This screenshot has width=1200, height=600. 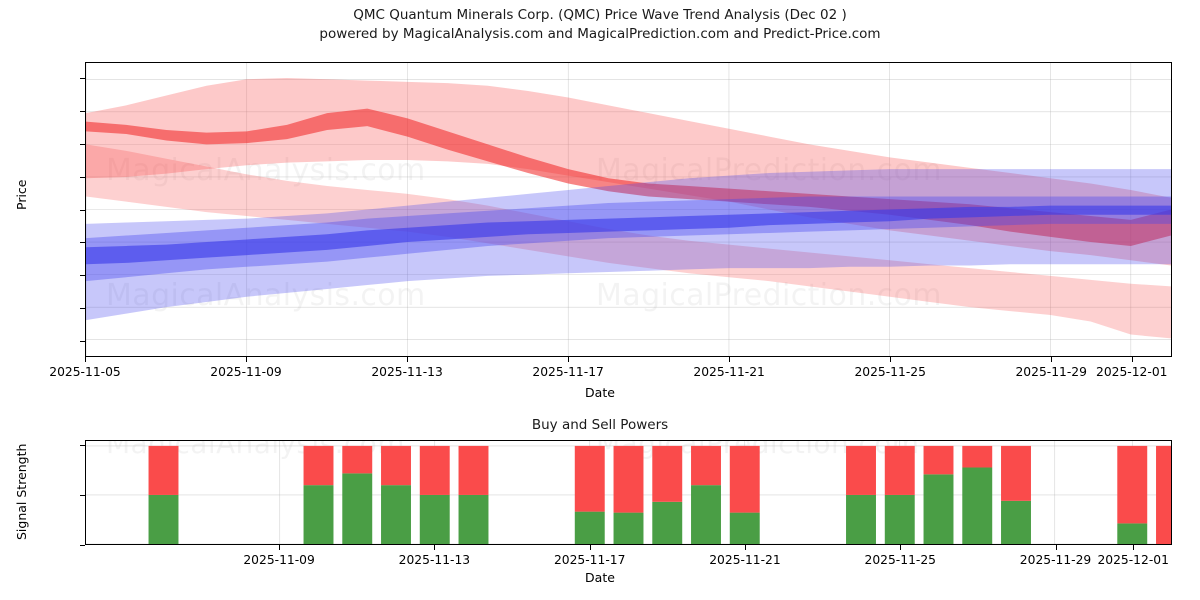 I want to click on sub-xtick-label: 2025-12-01, so click(x=1133, y=560).